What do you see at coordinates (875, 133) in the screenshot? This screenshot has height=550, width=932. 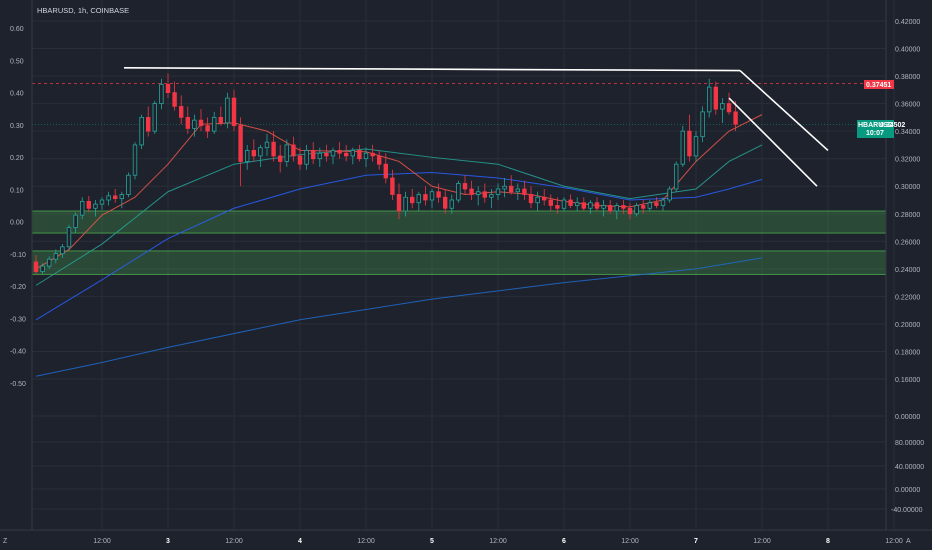 I see `current-price-countdown: 10:07` at bounding box center [875, 133].